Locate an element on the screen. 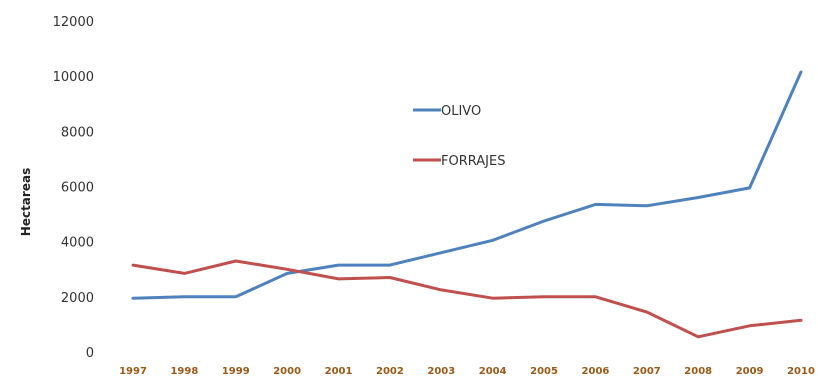 This screenshot has width=818, height=379. x-tick-label: 2008 is located at coordinates (698, 371).